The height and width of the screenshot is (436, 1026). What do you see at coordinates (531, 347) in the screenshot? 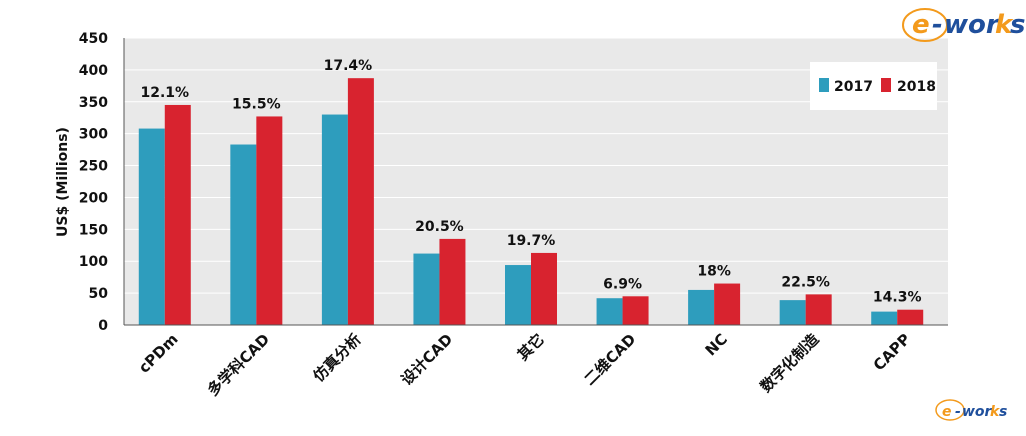
I see `x-category-label: 其它` at bounding box center [531, 347].